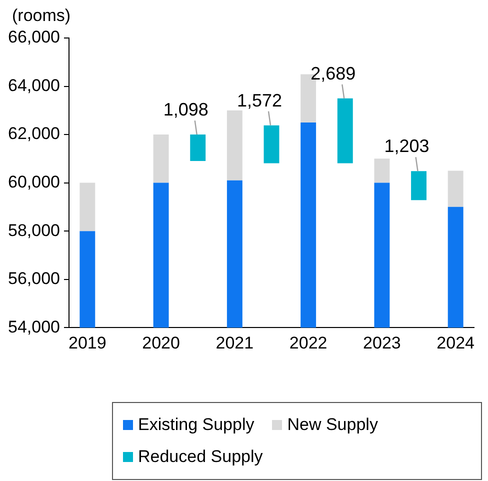  I want to click on data-label: 1,203, so click(407, 146).